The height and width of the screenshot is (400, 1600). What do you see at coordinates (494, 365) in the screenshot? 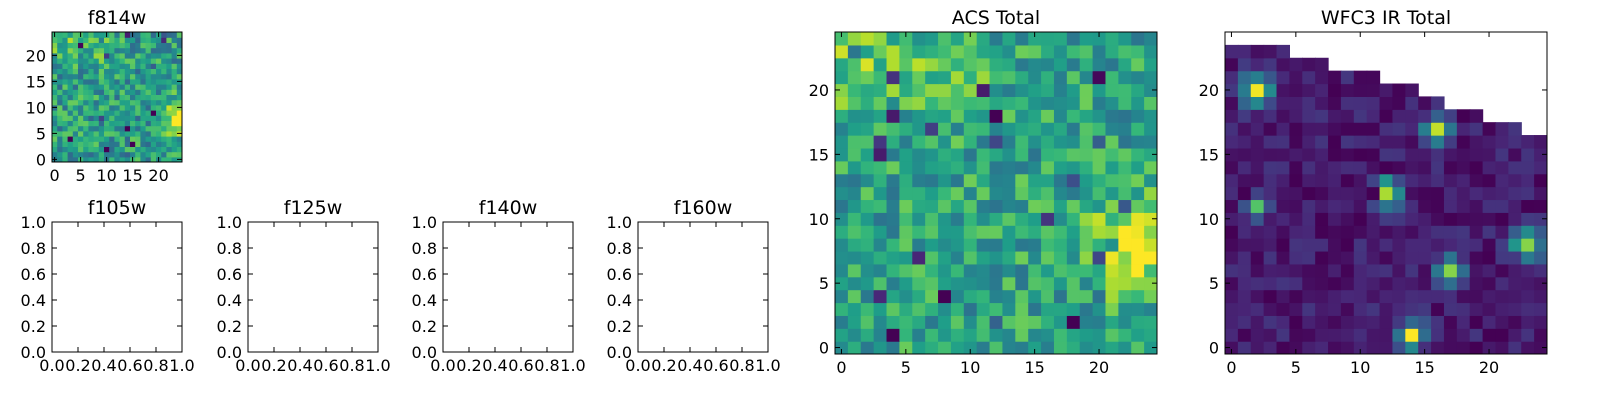
I see `x-tick-label: 0.4` at bounding box center [494, 365].